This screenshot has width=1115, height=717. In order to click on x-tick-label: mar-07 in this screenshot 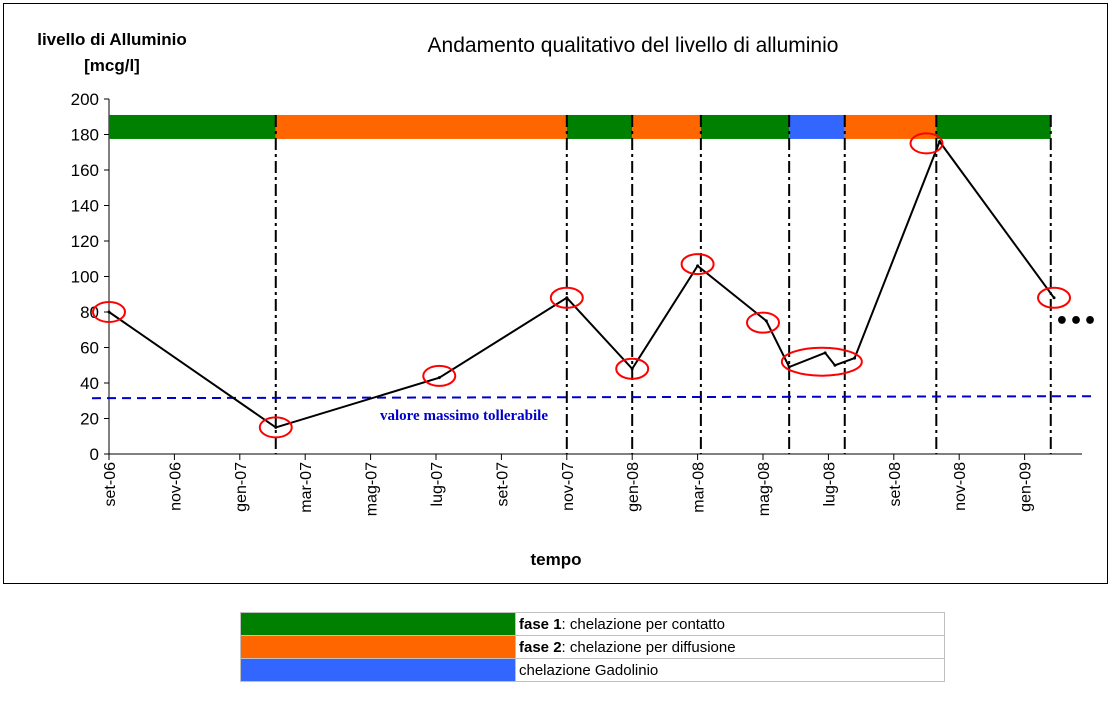, I will do `click(306, 487)`.